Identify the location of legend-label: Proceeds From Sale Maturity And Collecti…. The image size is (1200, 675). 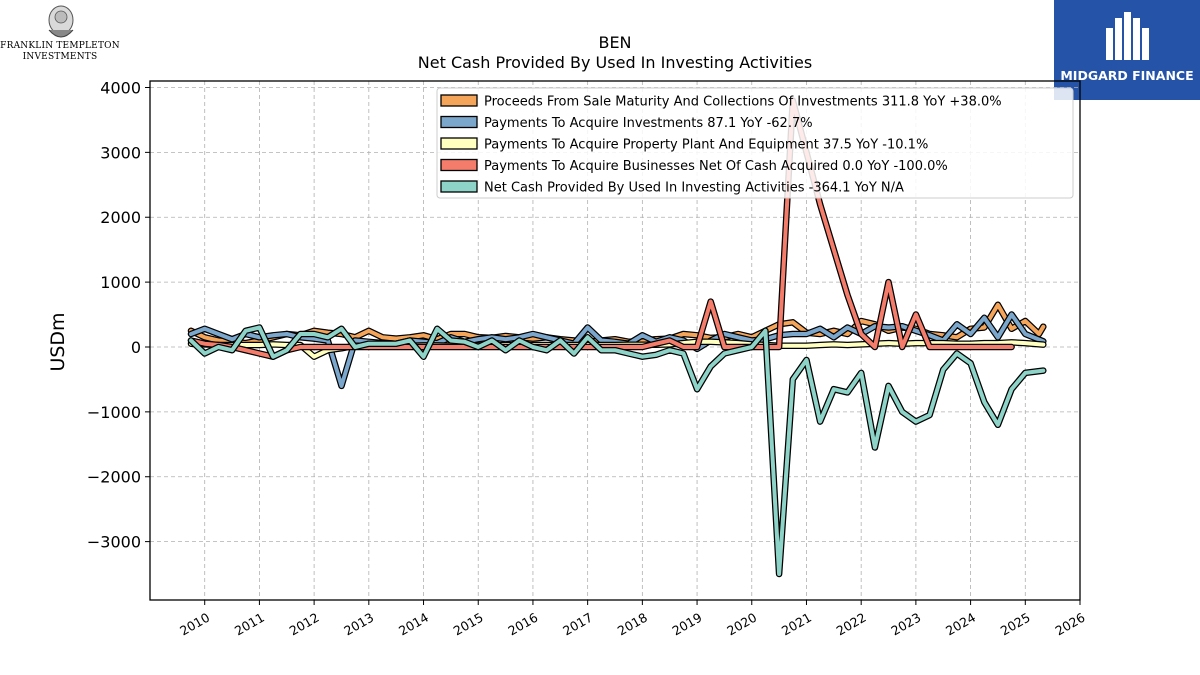
(743, 102).